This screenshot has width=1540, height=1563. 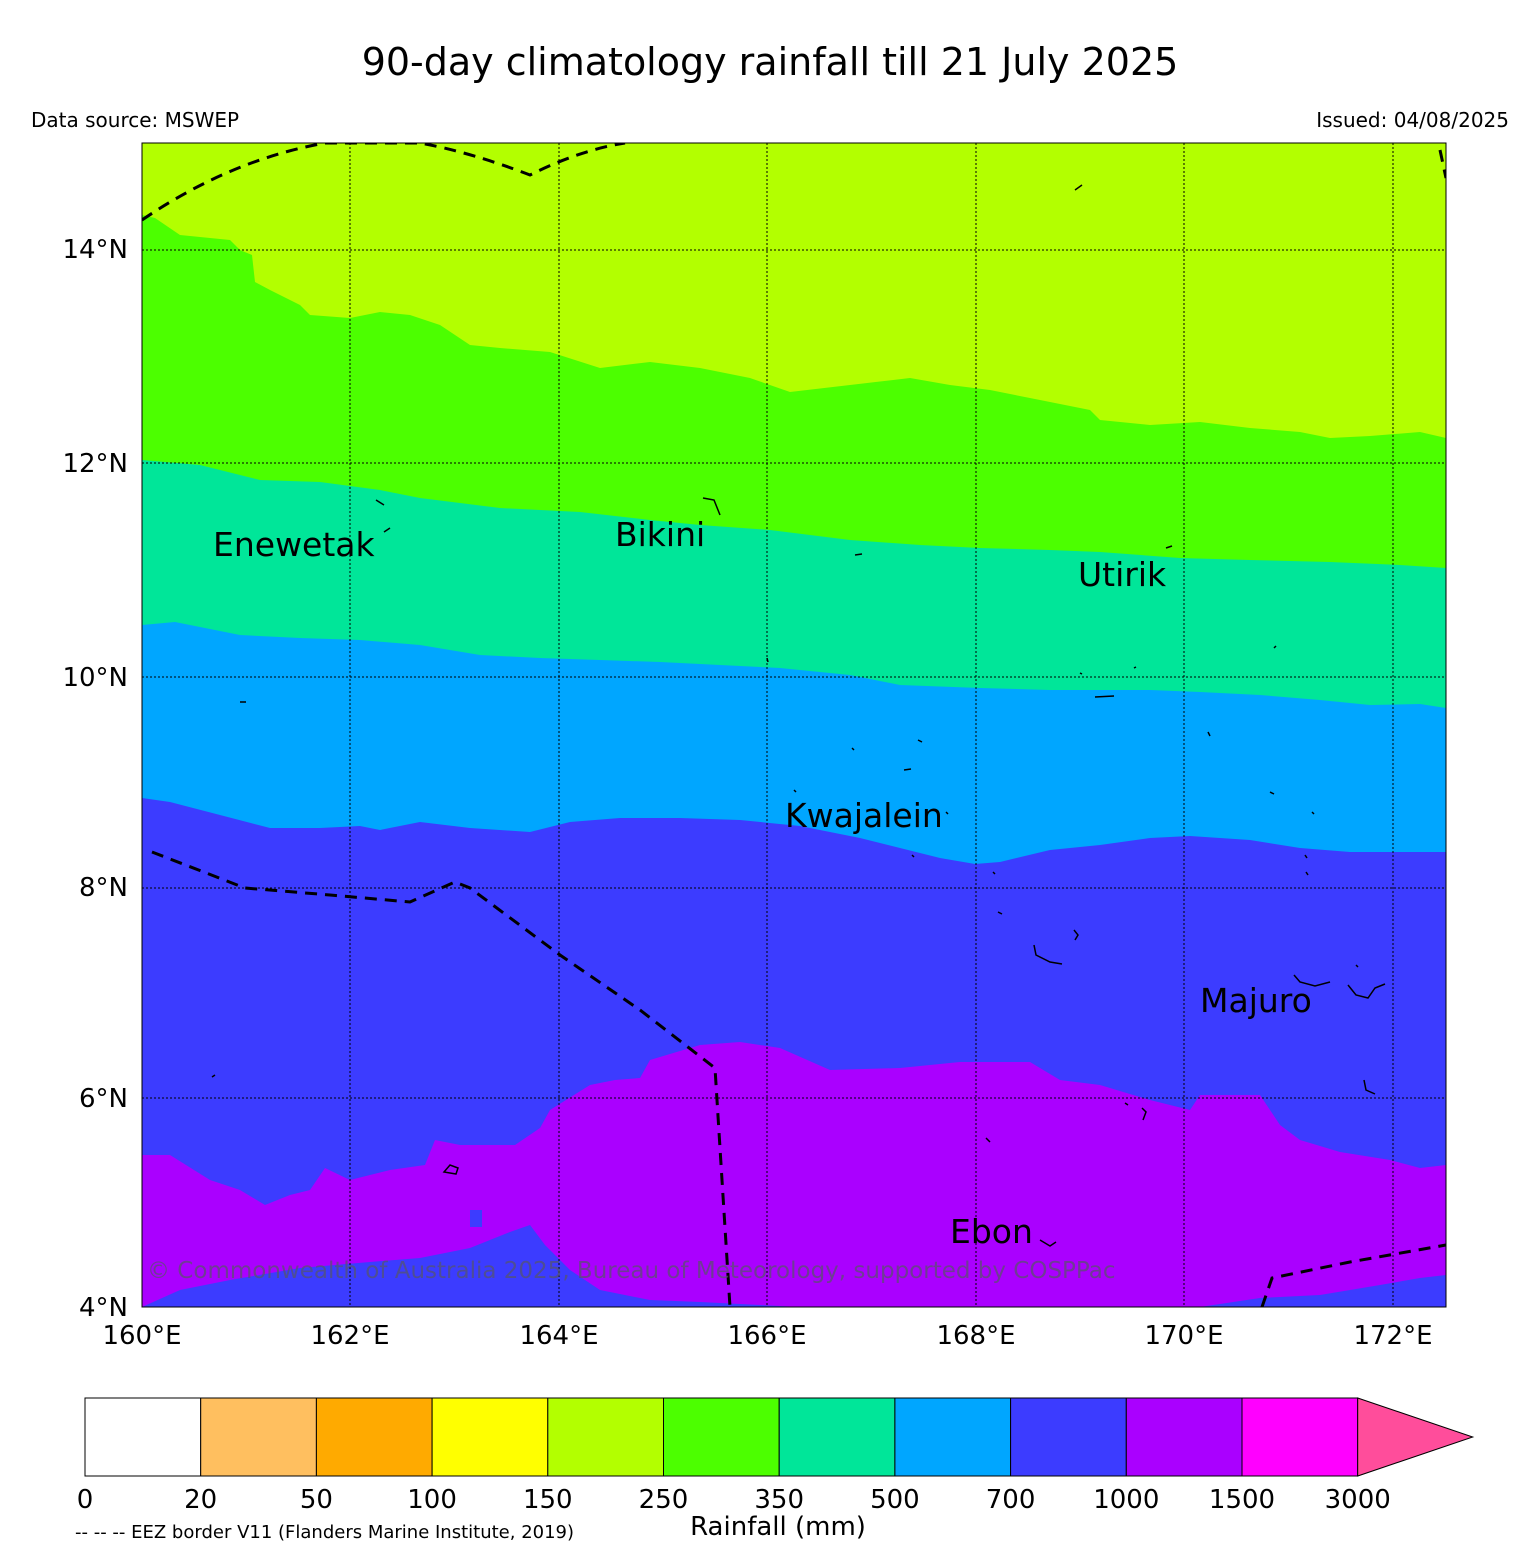 I want to click on band-700-1000-south, so click(x=471, y=1266).